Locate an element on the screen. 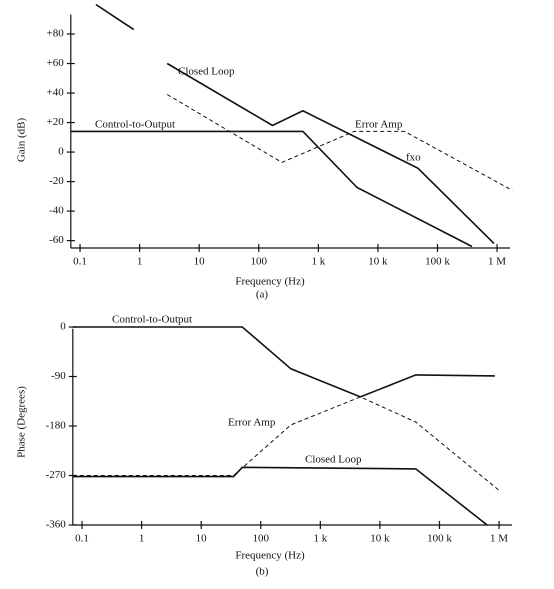  y-tick-label: -60 is located at coordinates (56, 240).